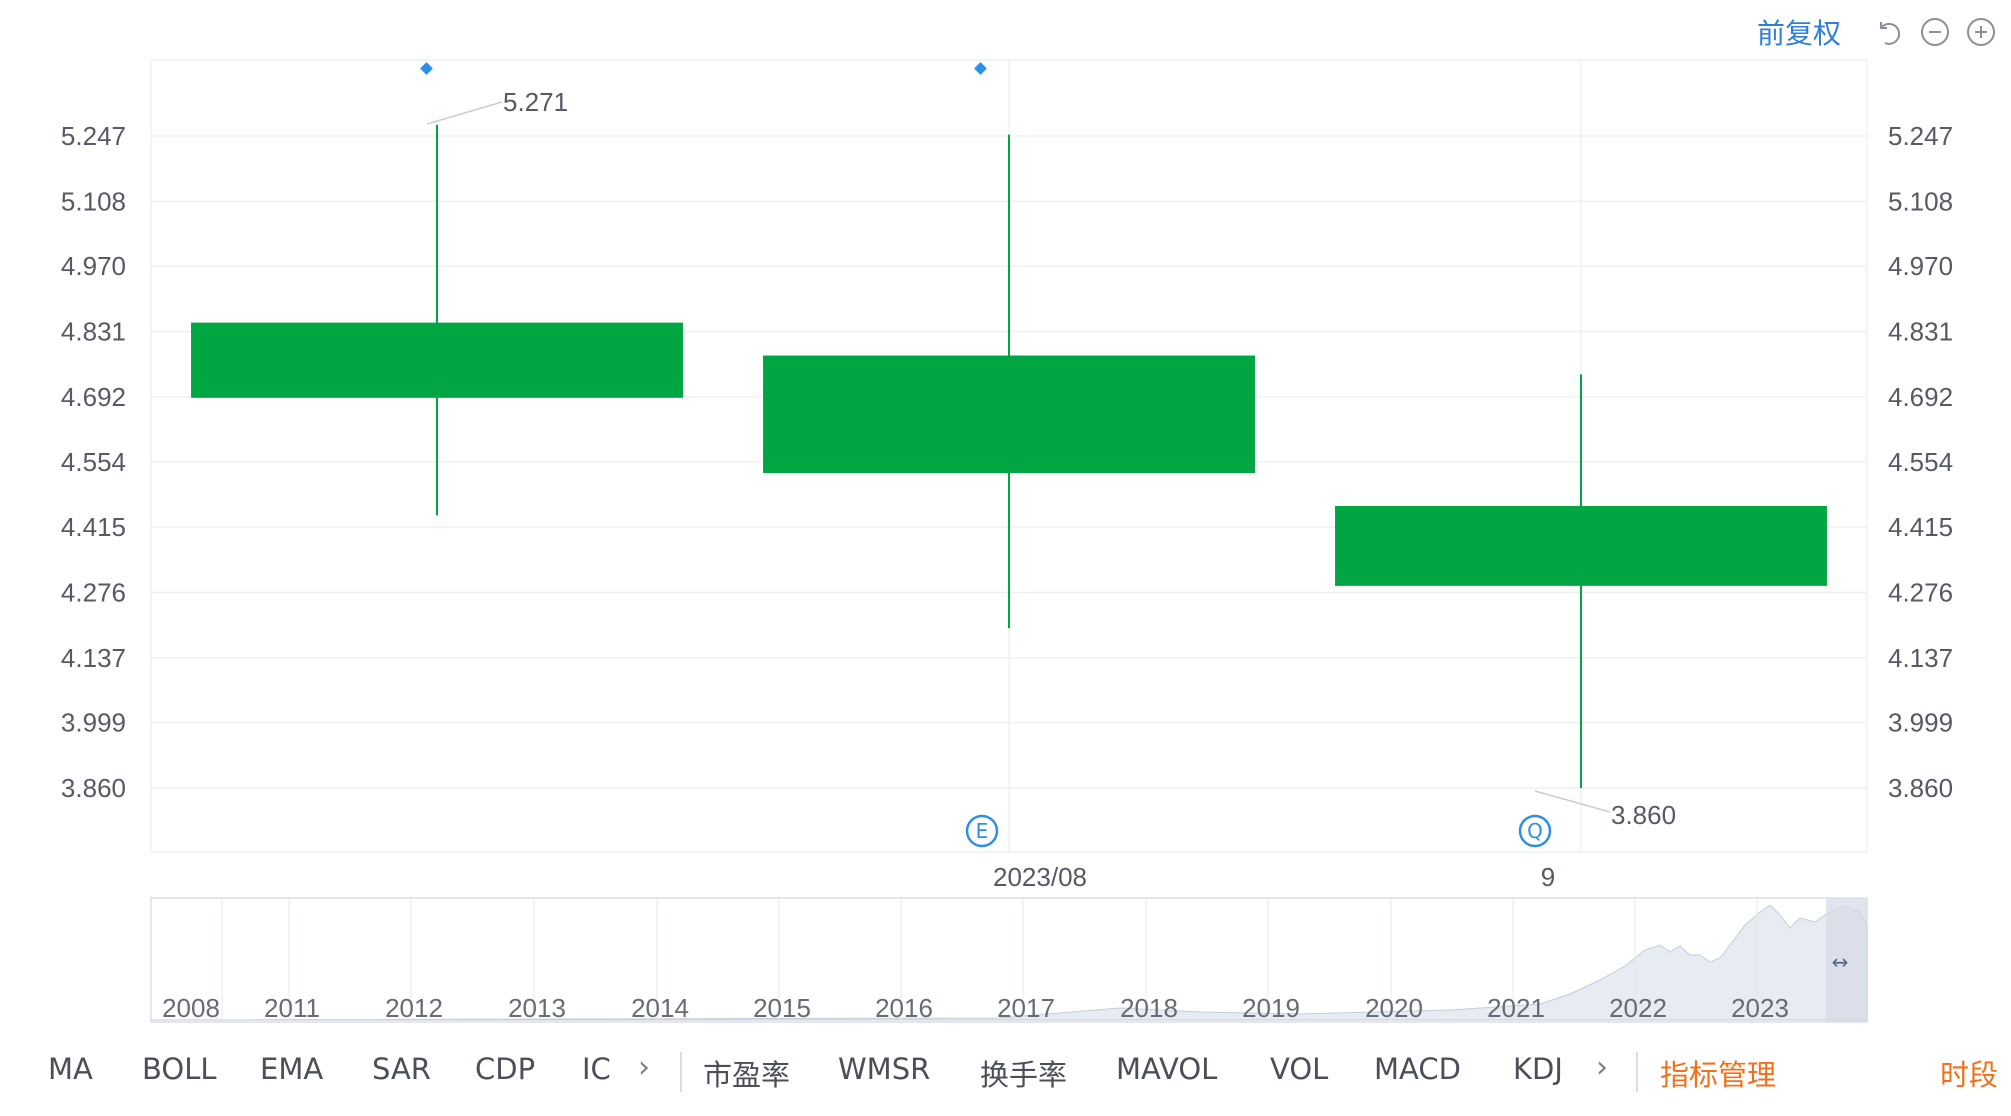 Image resolution: width=2011 pixels, height=1116 pixels. What do you see at coordinates (1026, 1008) in the screenshot?
I see `navigator-year-label: 2017` at bounding box center [1026, 1008].